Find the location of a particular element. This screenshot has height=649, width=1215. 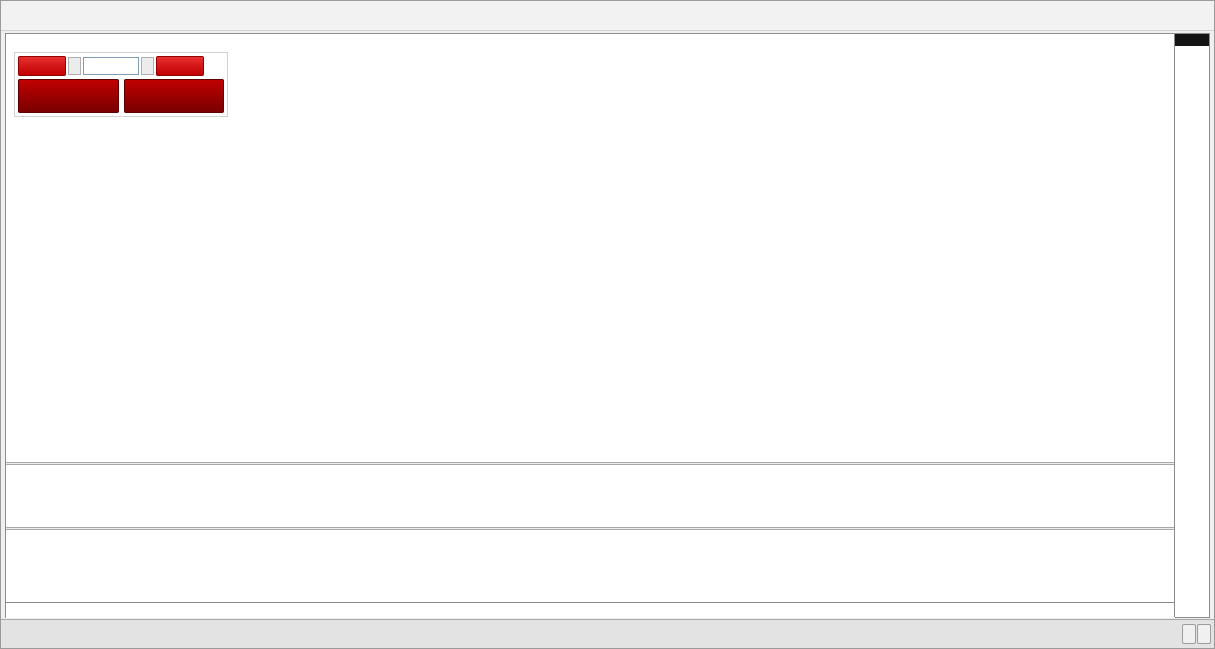

rsi-canvas is located at coordinates (590, 496).